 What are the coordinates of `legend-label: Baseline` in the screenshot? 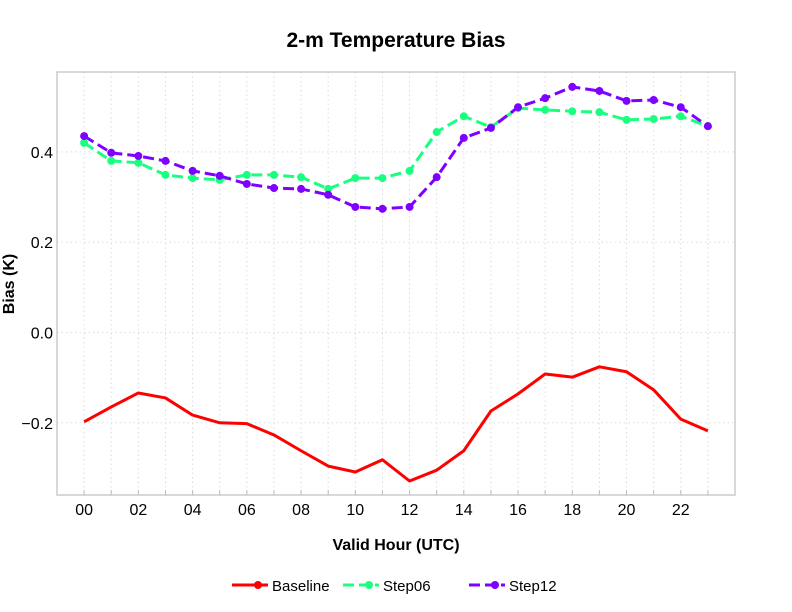 It's located at (301, 586).